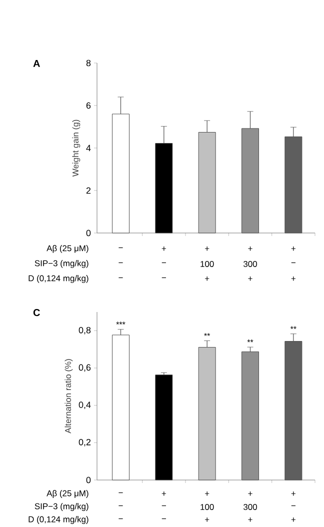 The width and height of the screenshot is (324, 527). I want to click on y-tick-label: 0,4, so click(84, 406).